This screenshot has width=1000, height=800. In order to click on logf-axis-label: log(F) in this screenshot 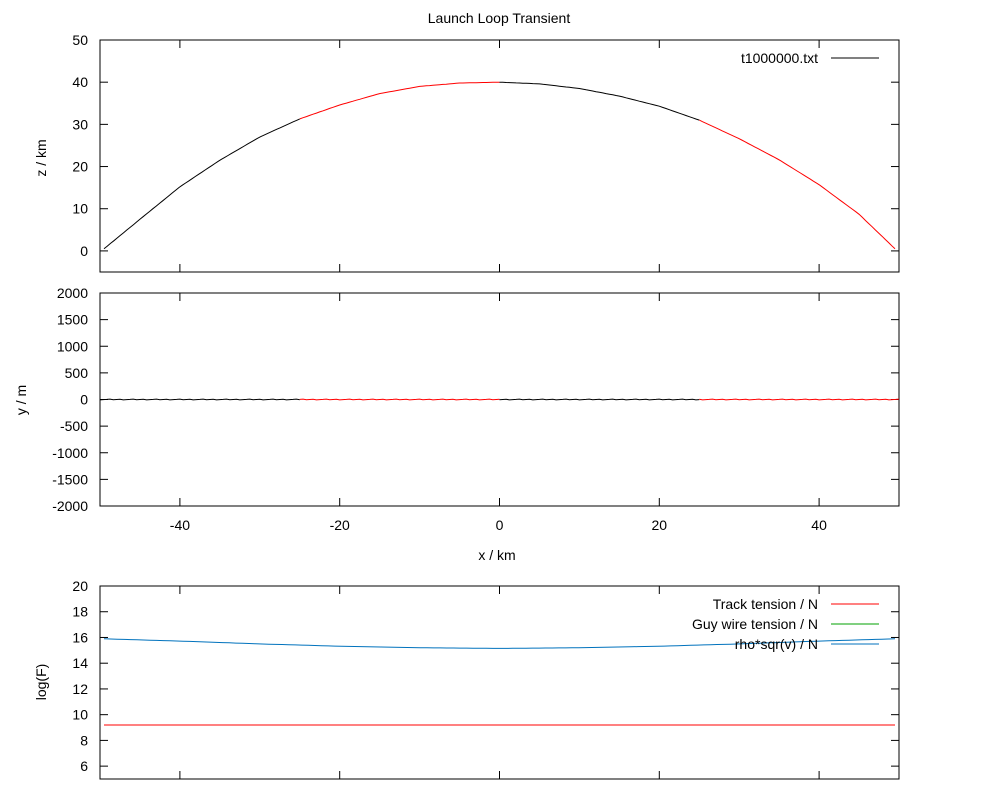, I will do `click(41, 682)`.